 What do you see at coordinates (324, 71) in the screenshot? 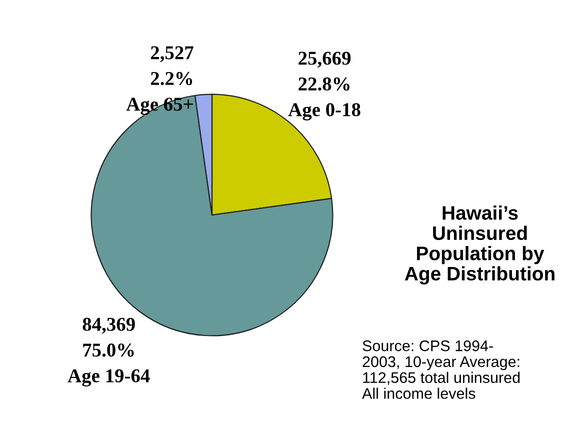
I see `data-label: 25,669 22.8%` at bounding box center [324, 71].